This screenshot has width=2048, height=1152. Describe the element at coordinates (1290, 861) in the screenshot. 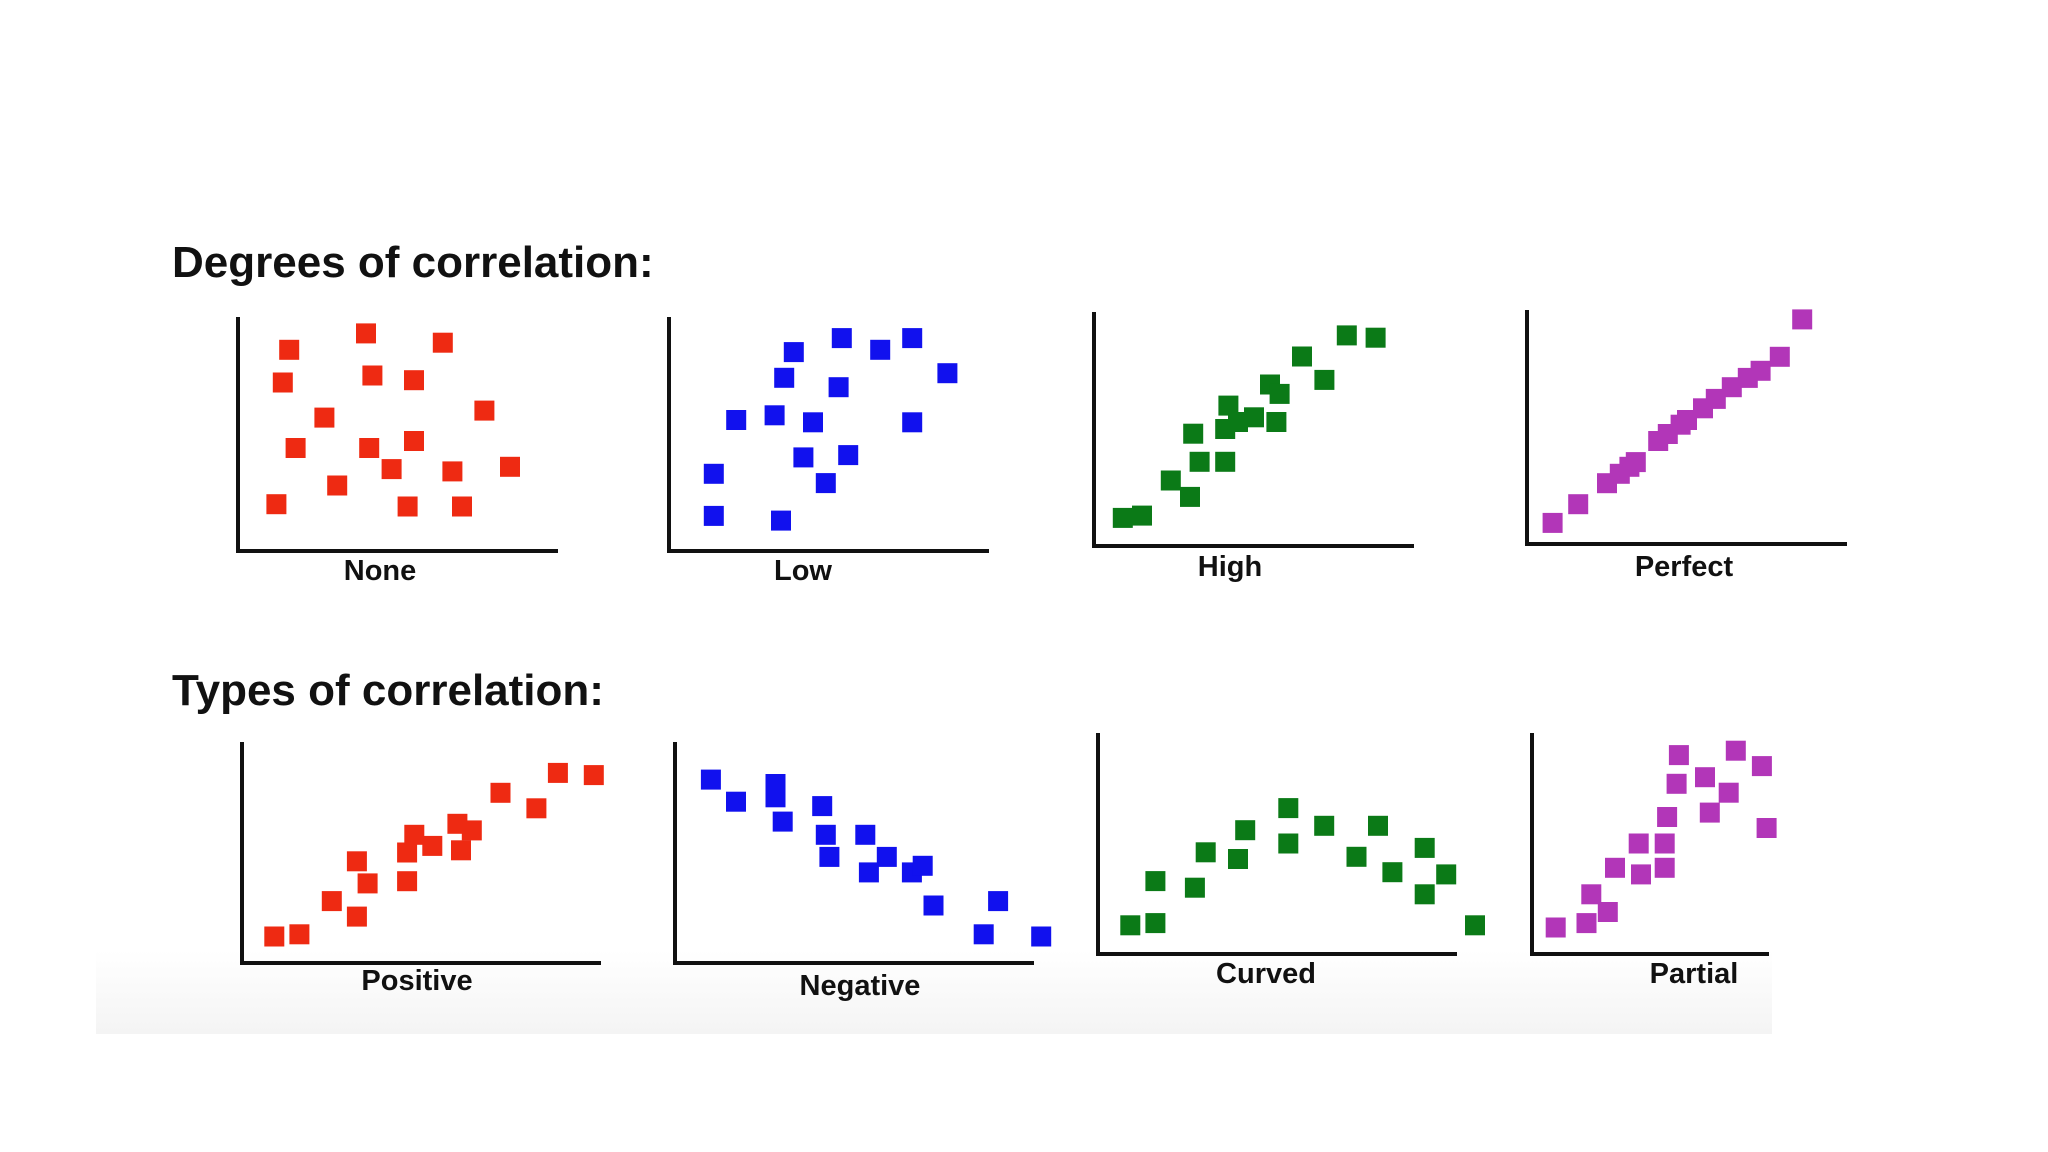

I see `scatter-plot-curved: Curved` at that location.